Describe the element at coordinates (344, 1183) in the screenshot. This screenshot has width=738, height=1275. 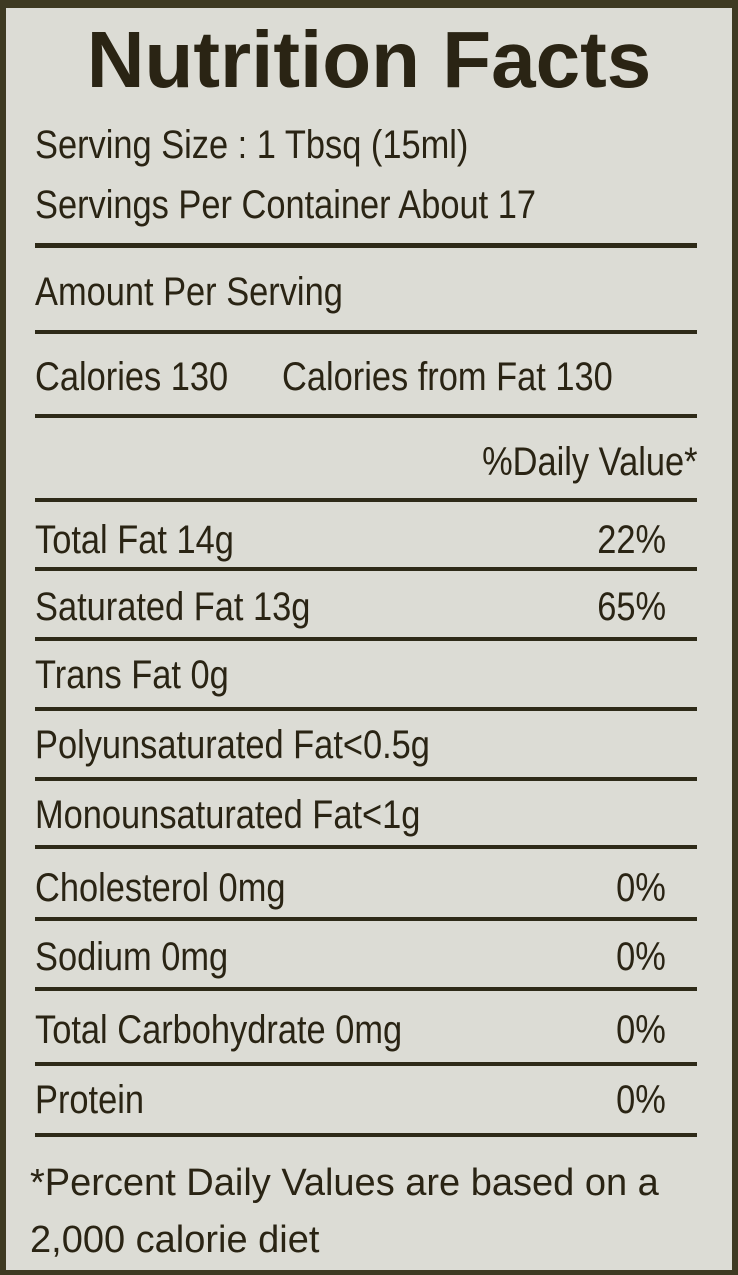
I see `footnote-line-1: *Percent Daily Values are based on a` at that location.